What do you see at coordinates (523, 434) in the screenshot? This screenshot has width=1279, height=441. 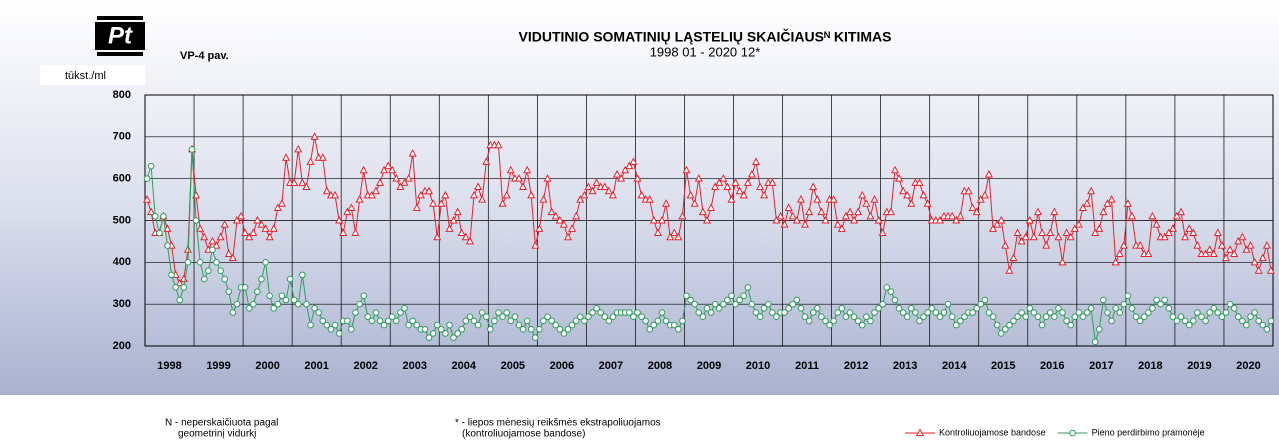 I see `footnote: (kontroliuojamose bandose)` at bounding box center [523, 434].